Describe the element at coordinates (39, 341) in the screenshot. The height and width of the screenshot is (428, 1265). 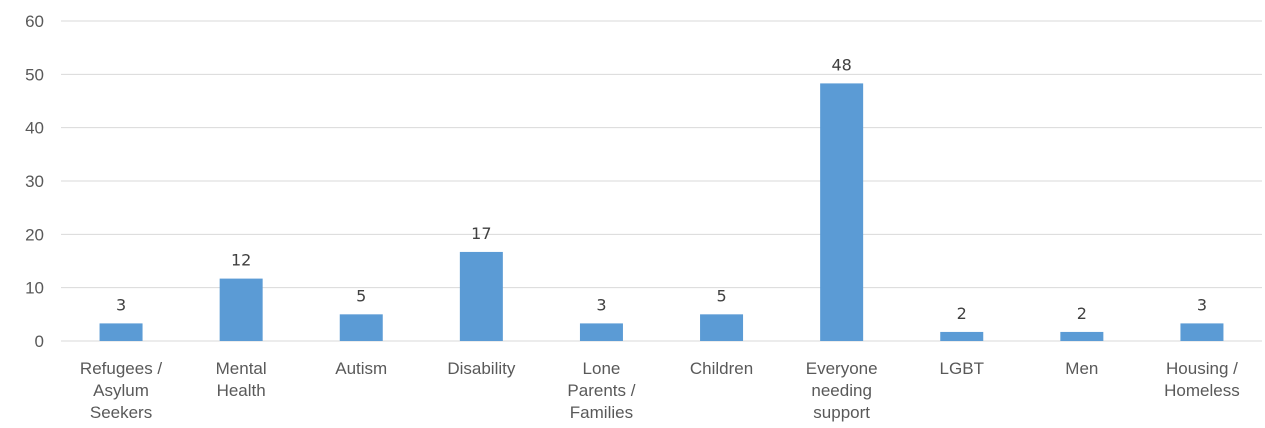
I see `y-tick-label: 0` at that location.